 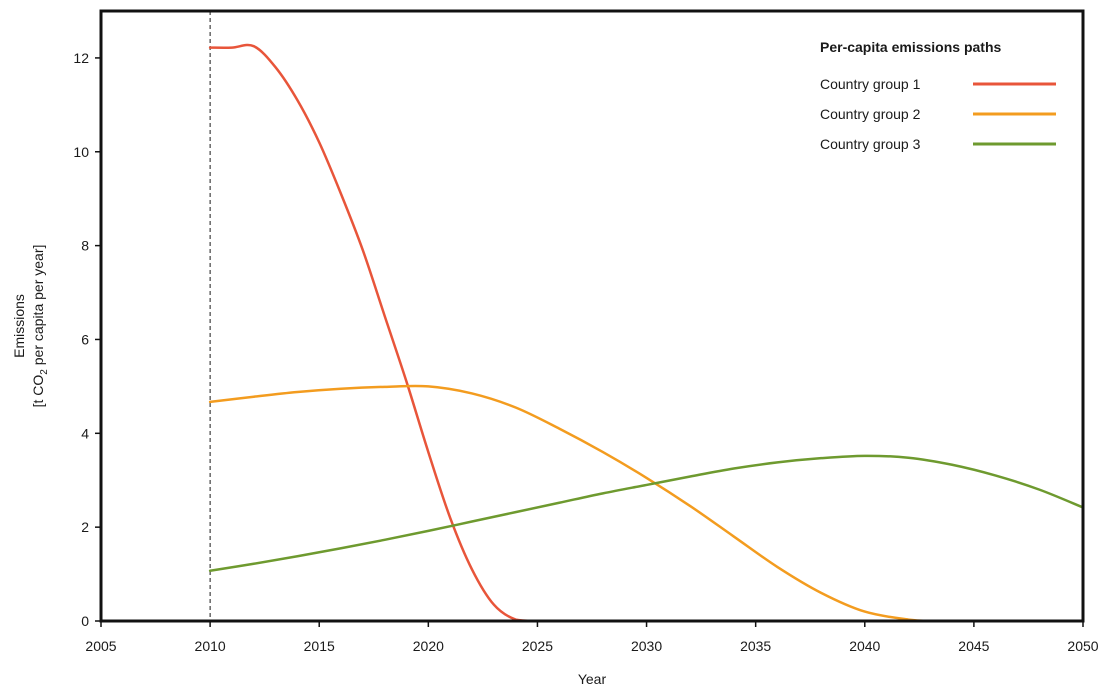 I want to click on x-tick-label: 2050, so click(x=1082, y=646).